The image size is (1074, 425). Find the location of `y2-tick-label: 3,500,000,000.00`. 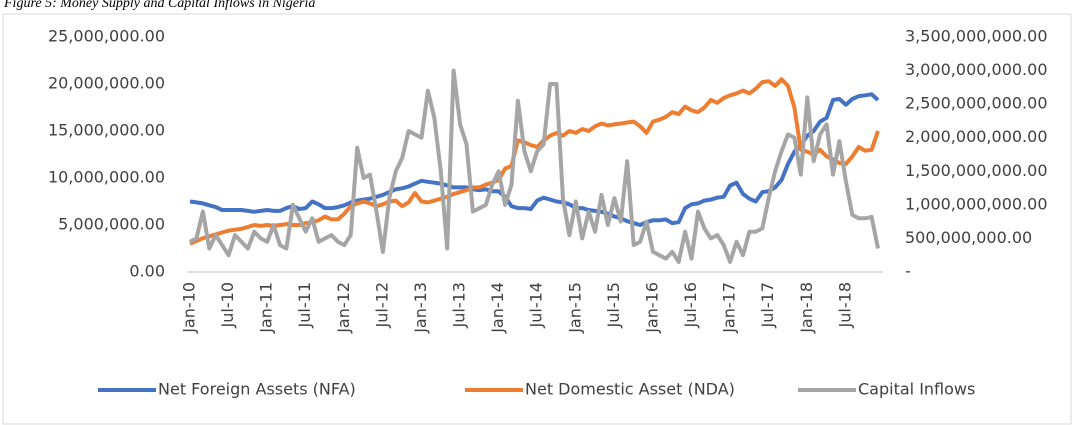

y2-tick-label: 3,500,000,000.00 is located at coordinates (976, 36).